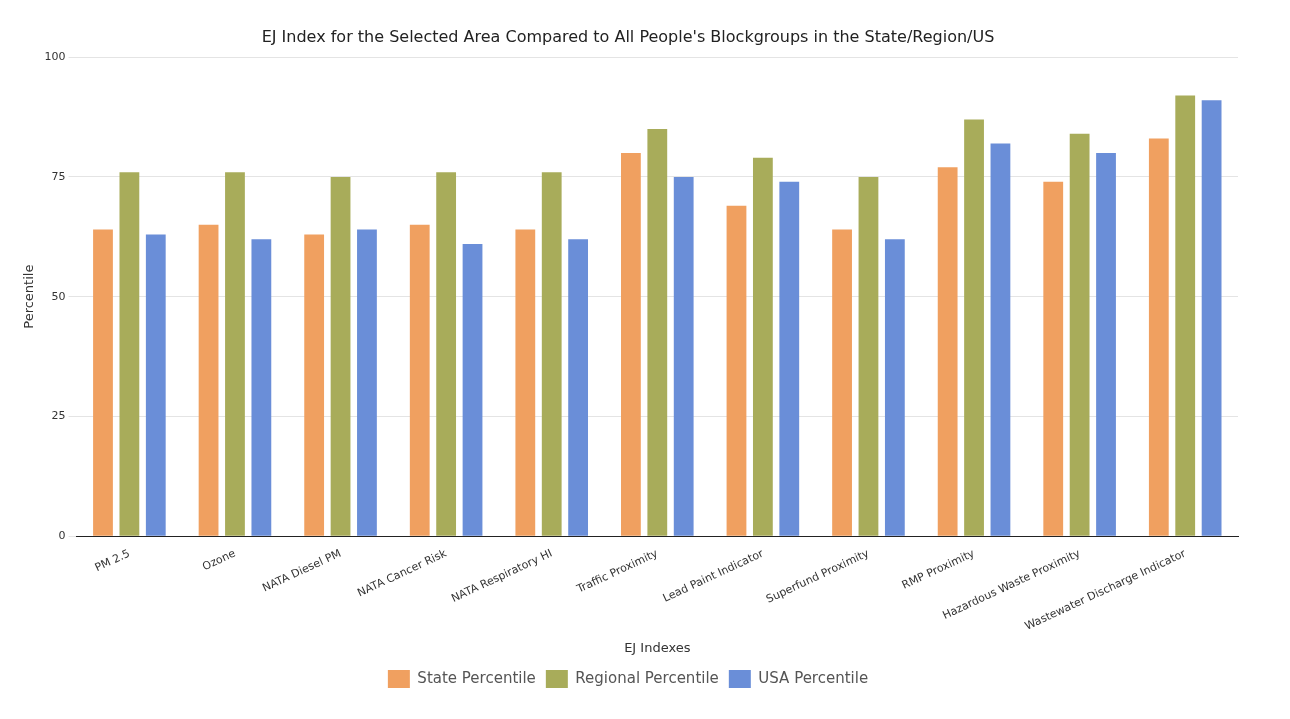  What do you see at coordinates (628, 36) in the screenshot?
I see `chart-title: EJ Index for the Selected Area Compared to All People's Blockgroups in the State/Region/US` at bounding box center [628, 36].